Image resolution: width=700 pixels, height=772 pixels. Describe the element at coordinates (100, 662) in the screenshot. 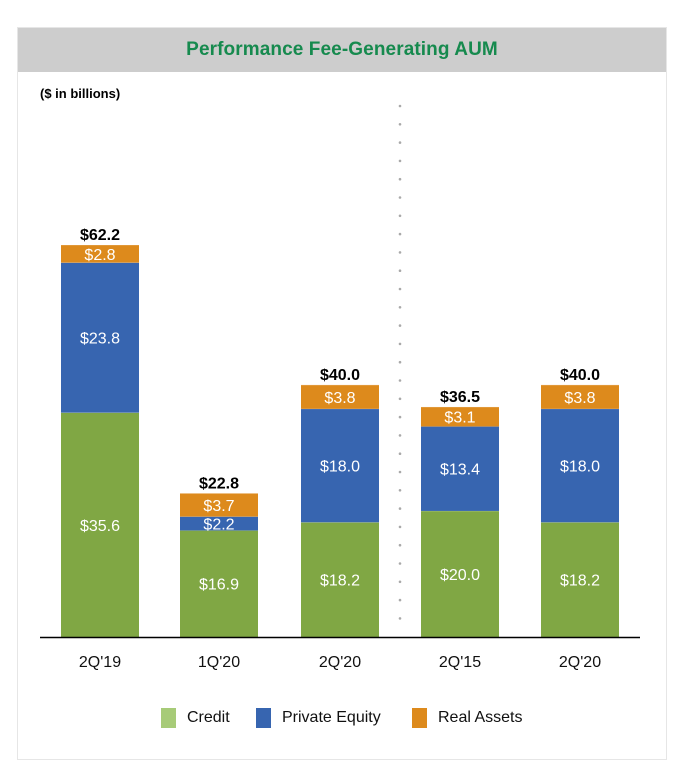

I see `x-tick-label: 2Q'19` at that location.